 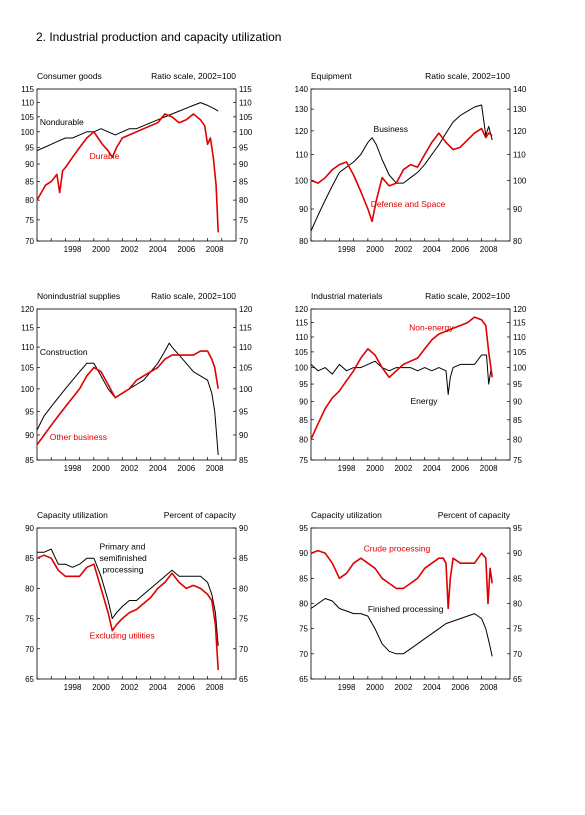 I want to click on series-label: Energy, so click(x=425, y=401).